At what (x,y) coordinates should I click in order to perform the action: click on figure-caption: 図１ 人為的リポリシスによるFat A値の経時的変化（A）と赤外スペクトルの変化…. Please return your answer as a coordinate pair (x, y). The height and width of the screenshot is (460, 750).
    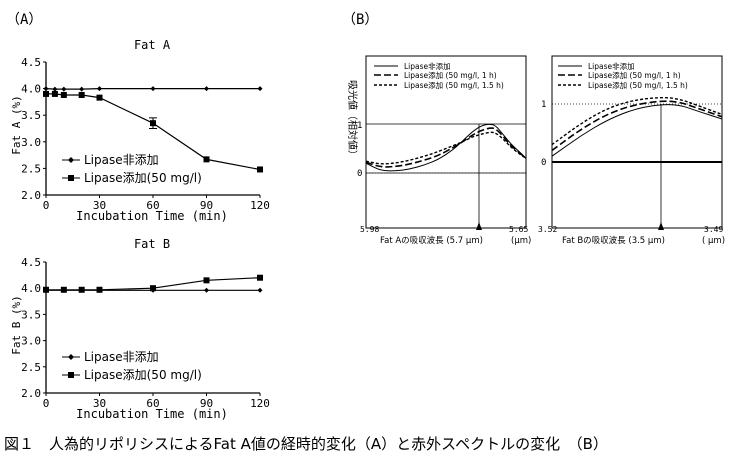
    Looking at the image, I should click on (306, 444).